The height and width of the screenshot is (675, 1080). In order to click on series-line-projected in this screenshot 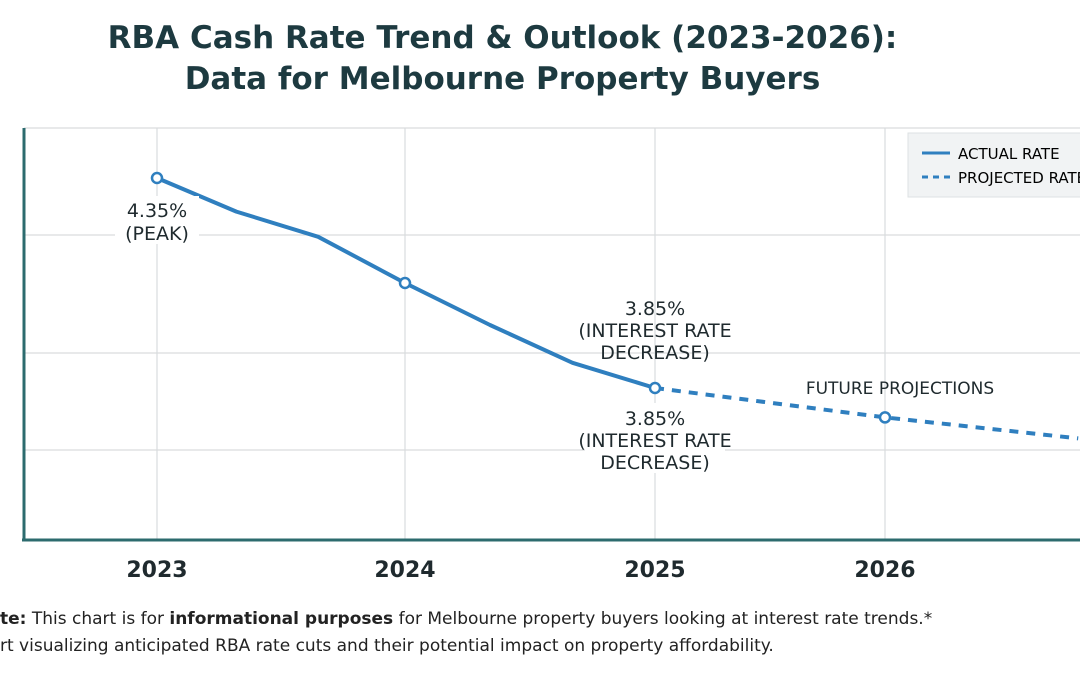, I will do `click(866, 413)`.